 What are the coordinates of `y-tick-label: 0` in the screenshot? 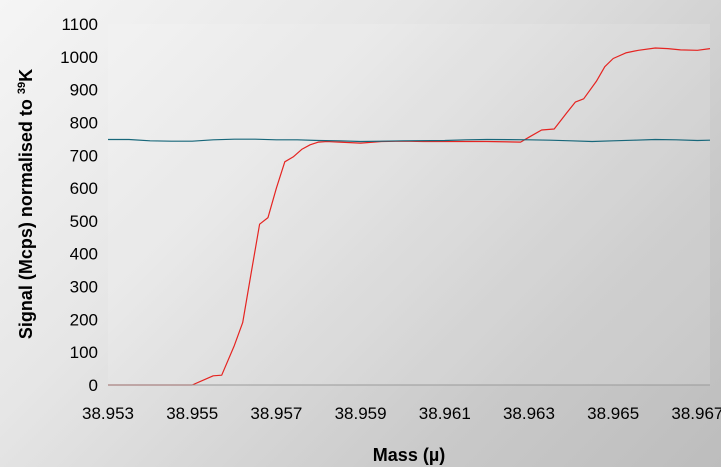 It's located at (93, 385).